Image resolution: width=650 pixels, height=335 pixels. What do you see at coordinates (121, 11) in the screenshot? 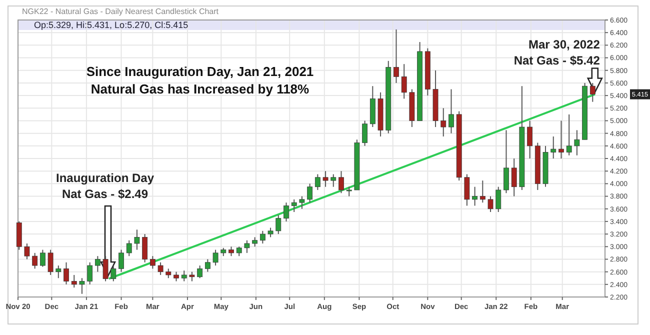
I see `chart-title: NGK22 - Natural Gas - Daily Nearest Candlestick Chart` at bounding box center [121, 11].